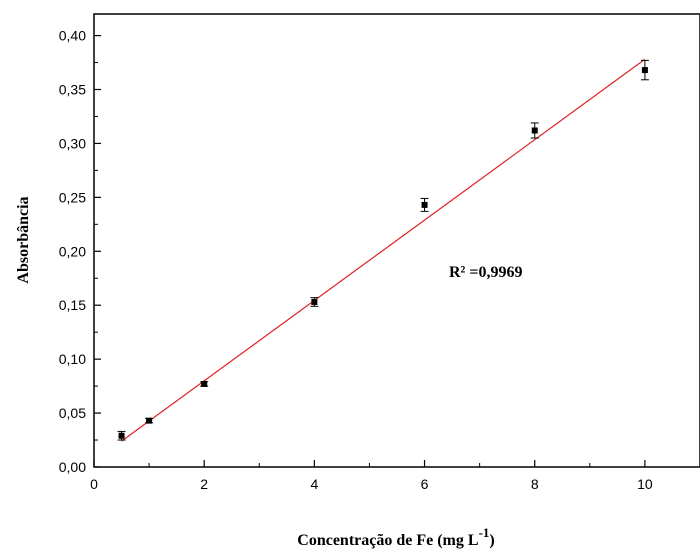 The image size is (700, 552). I want to click on y-tick-label: 0,30, so click(72, 143).